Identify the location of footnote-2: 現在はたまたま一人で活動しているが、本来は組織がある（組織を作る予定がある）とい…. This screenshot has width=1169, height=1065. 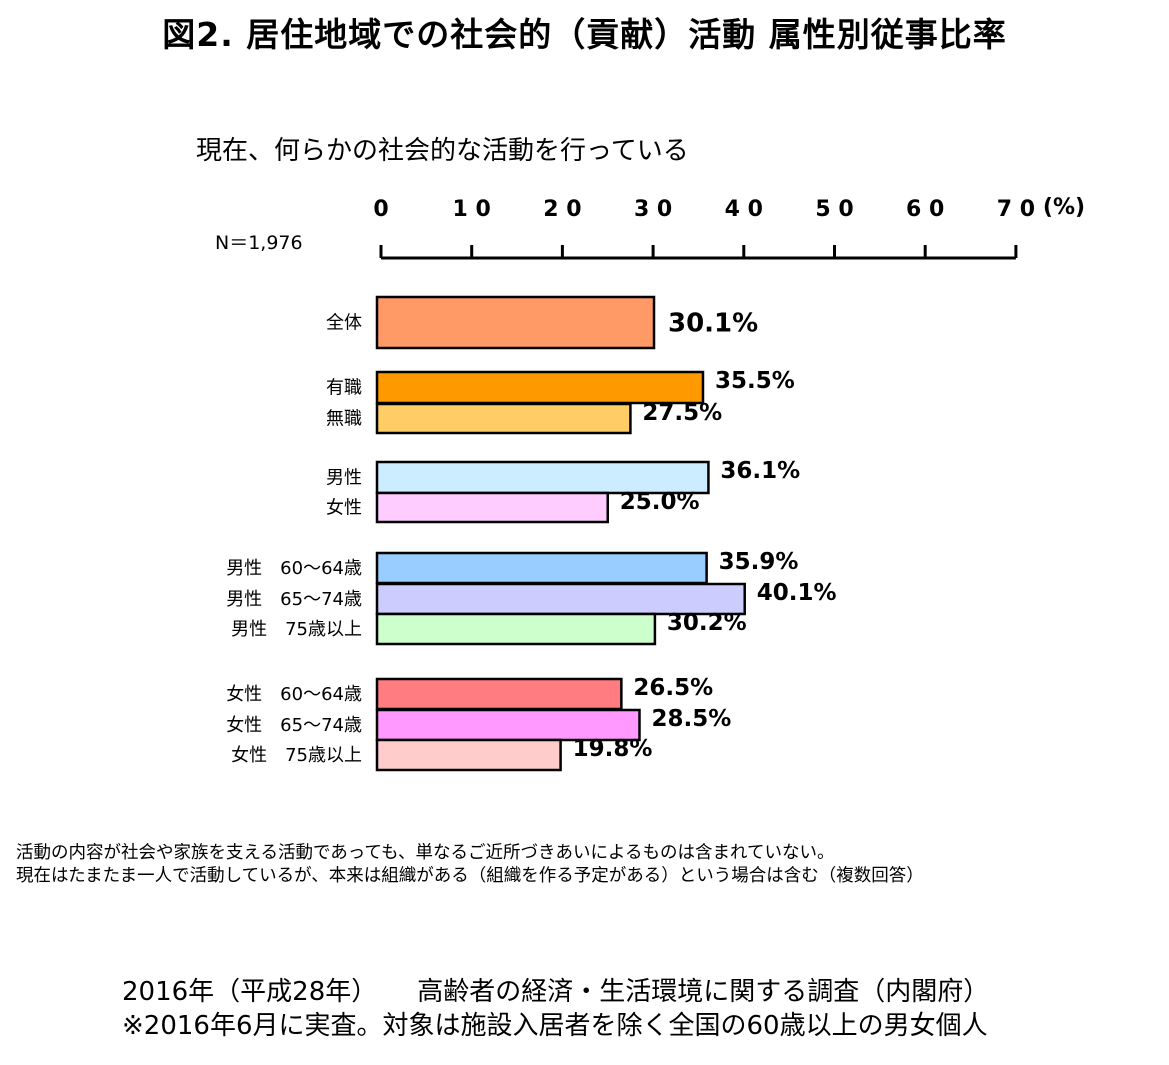
(470, 876).